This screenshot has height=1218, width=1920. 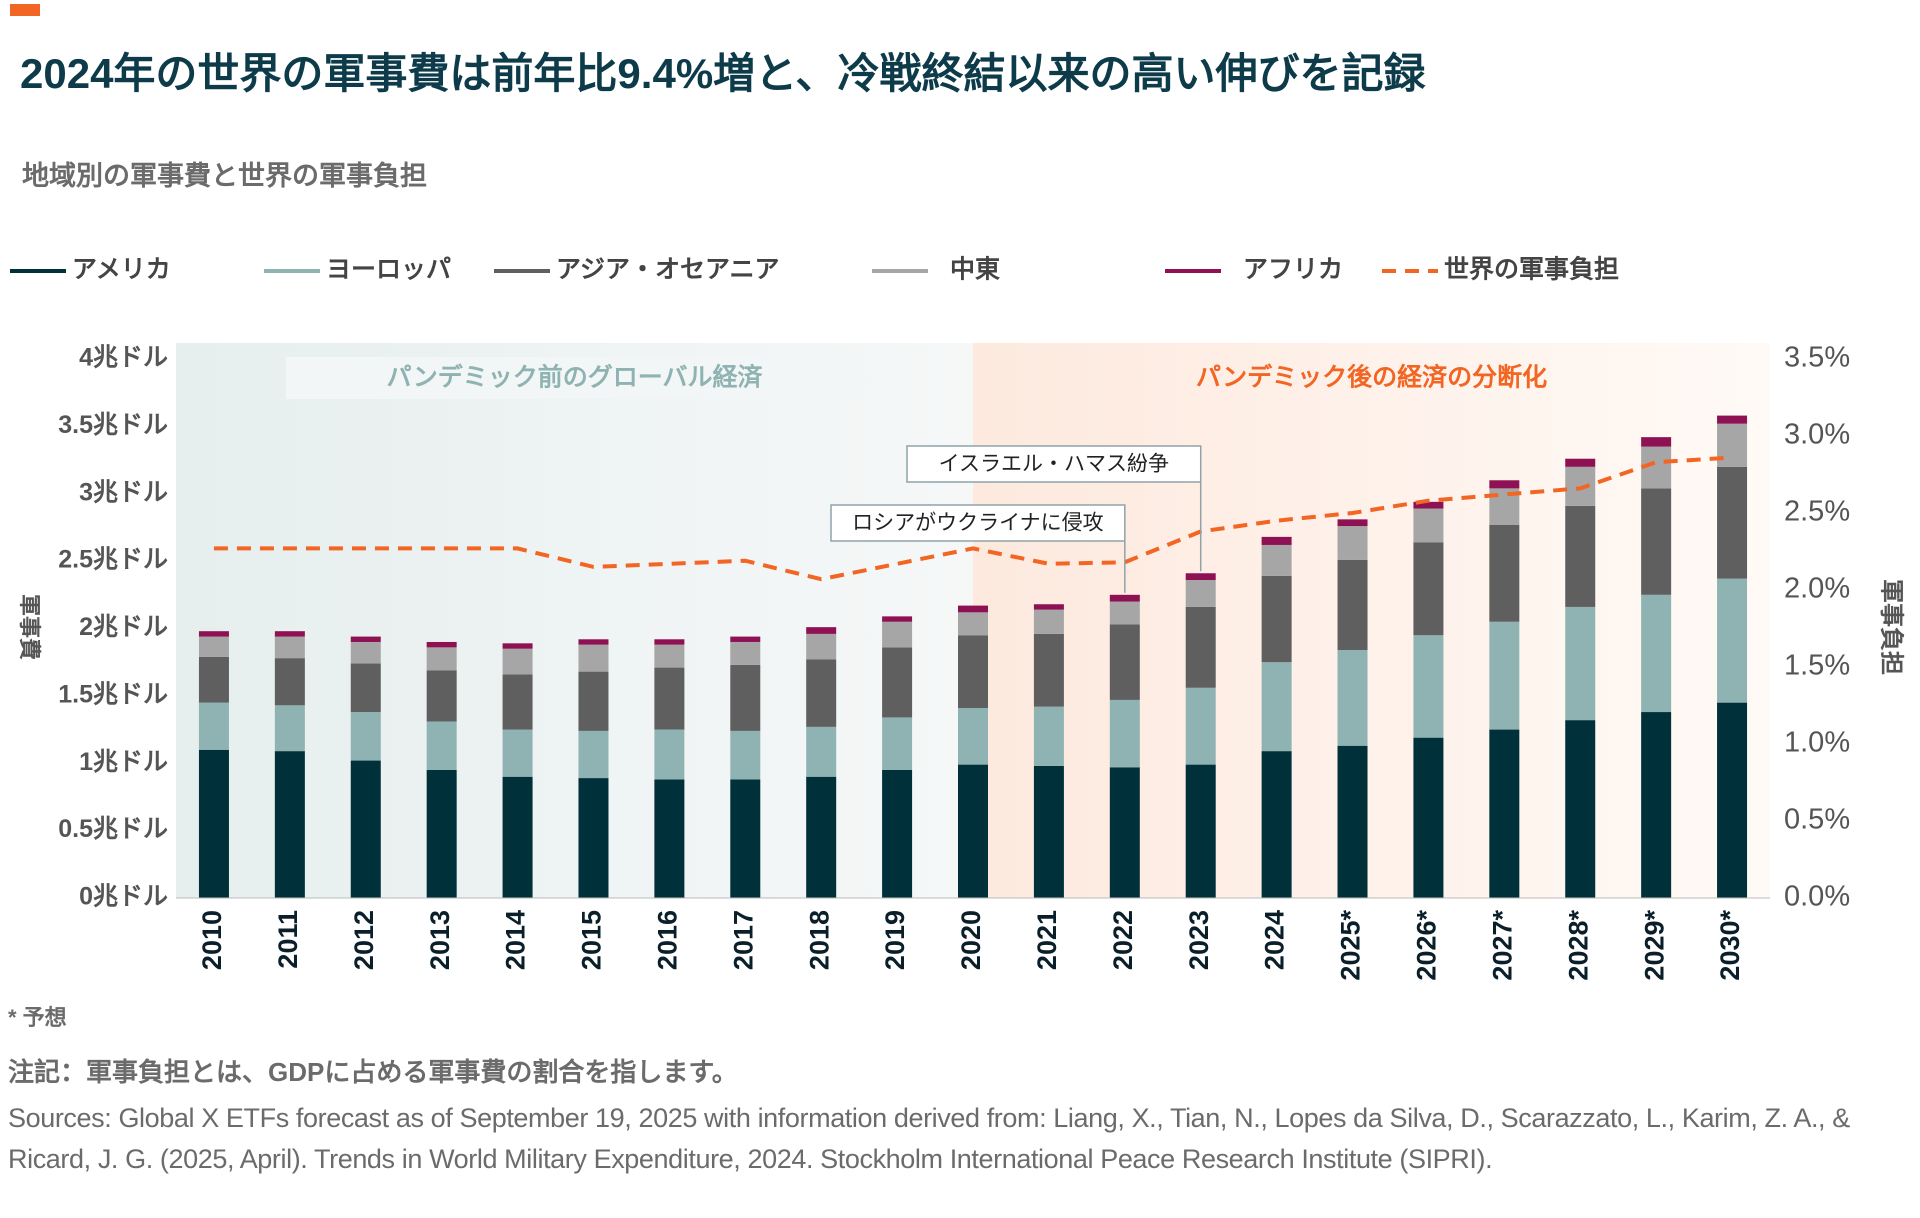 What do you see at coordinates (37, 1017) in the screenshot?
I see `footnote: * 予想` at bounding box center [37, 1017].